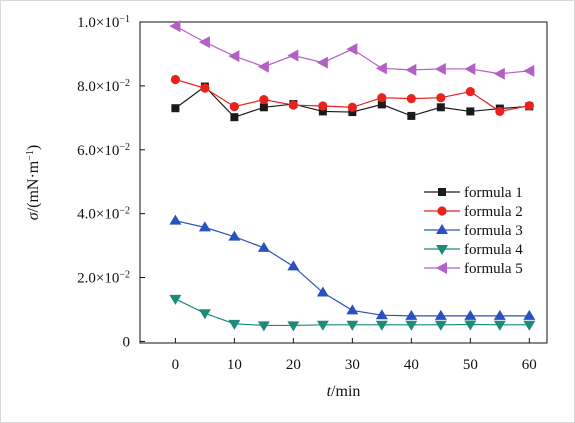  I want to click on x-tick-label: 20, so click(293, 365).